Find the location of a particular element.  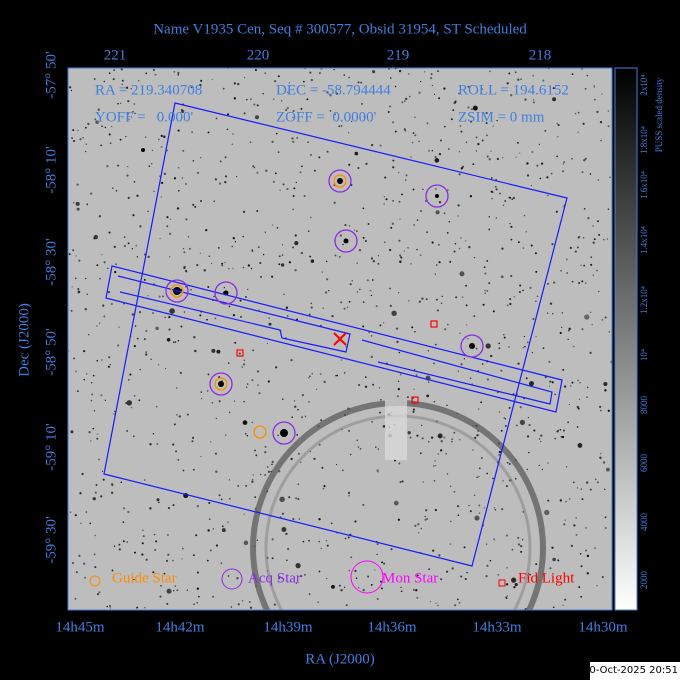

colorbar-tick-label: 1.8x10⁴ is located at coordinates (644, 140).